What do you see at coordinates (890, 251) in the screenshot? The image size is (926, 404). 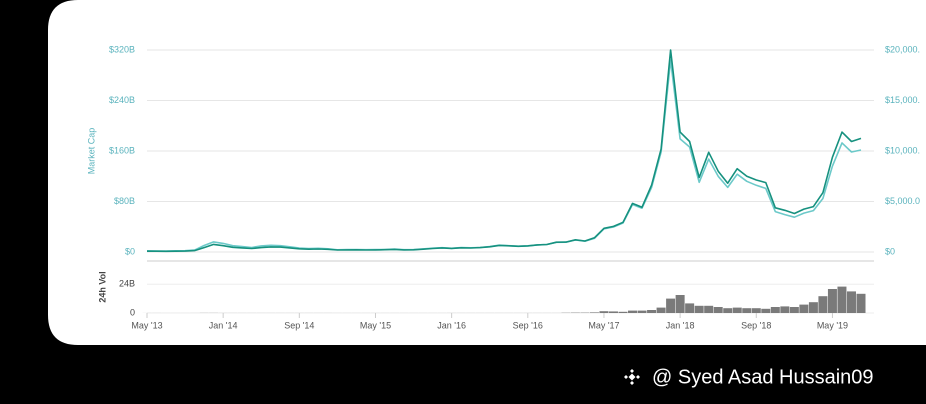 I see `y2-tick-label: $0` at bounding box center [890, 251].